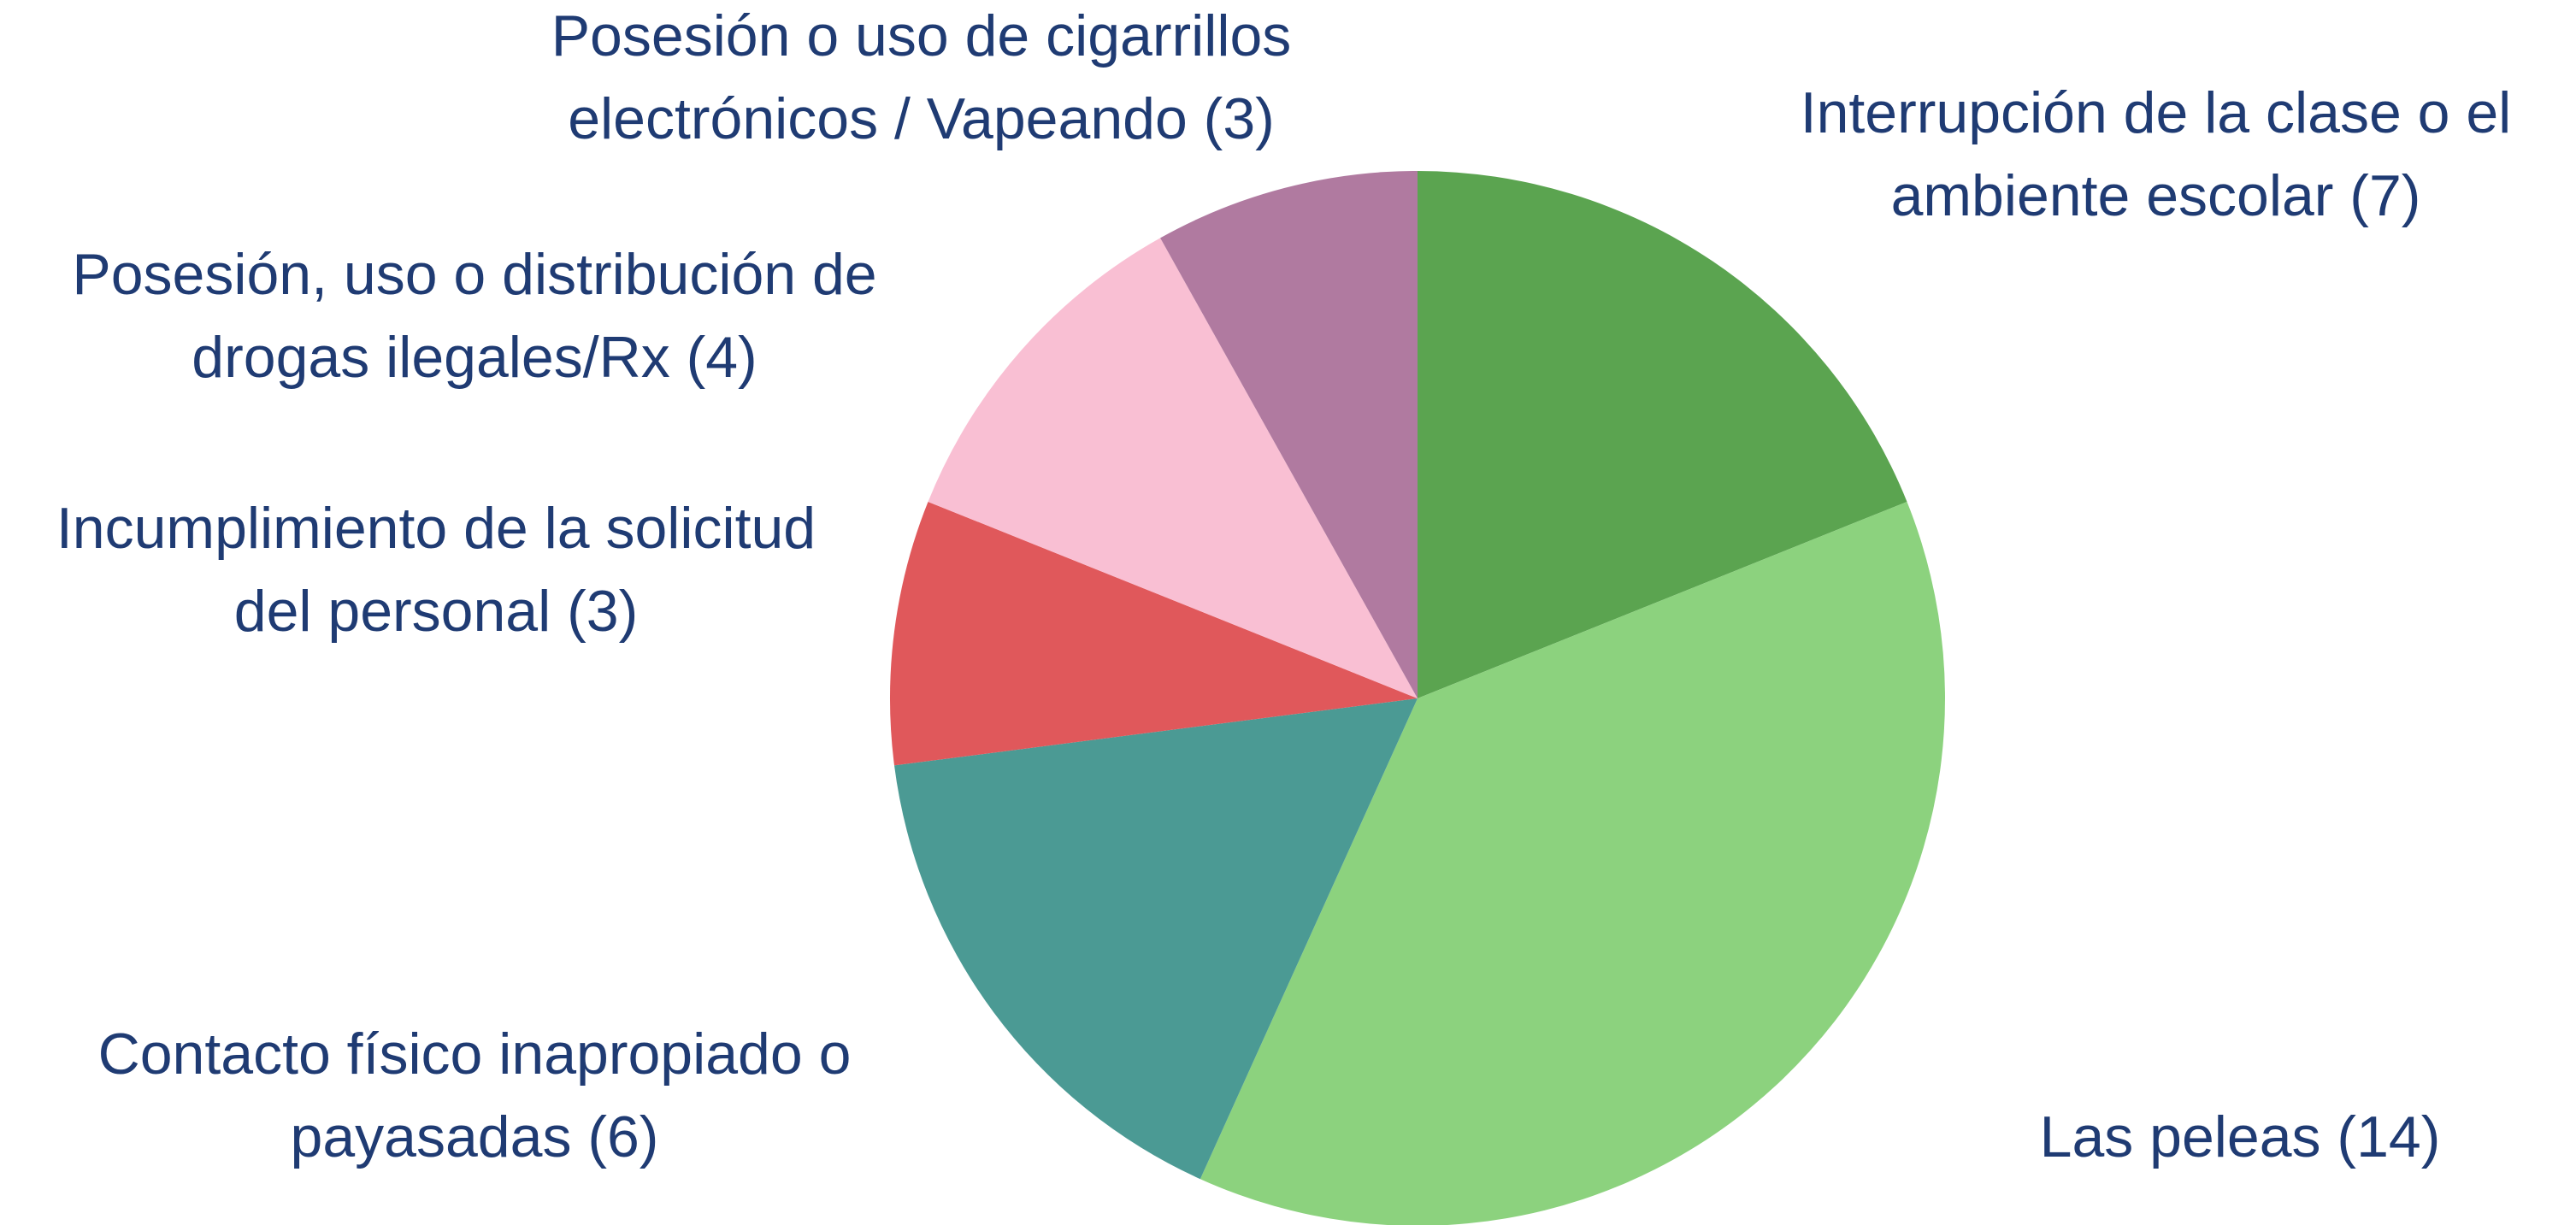  I want to click on slice-label: Las peleas (14), so click(2240, 1136).